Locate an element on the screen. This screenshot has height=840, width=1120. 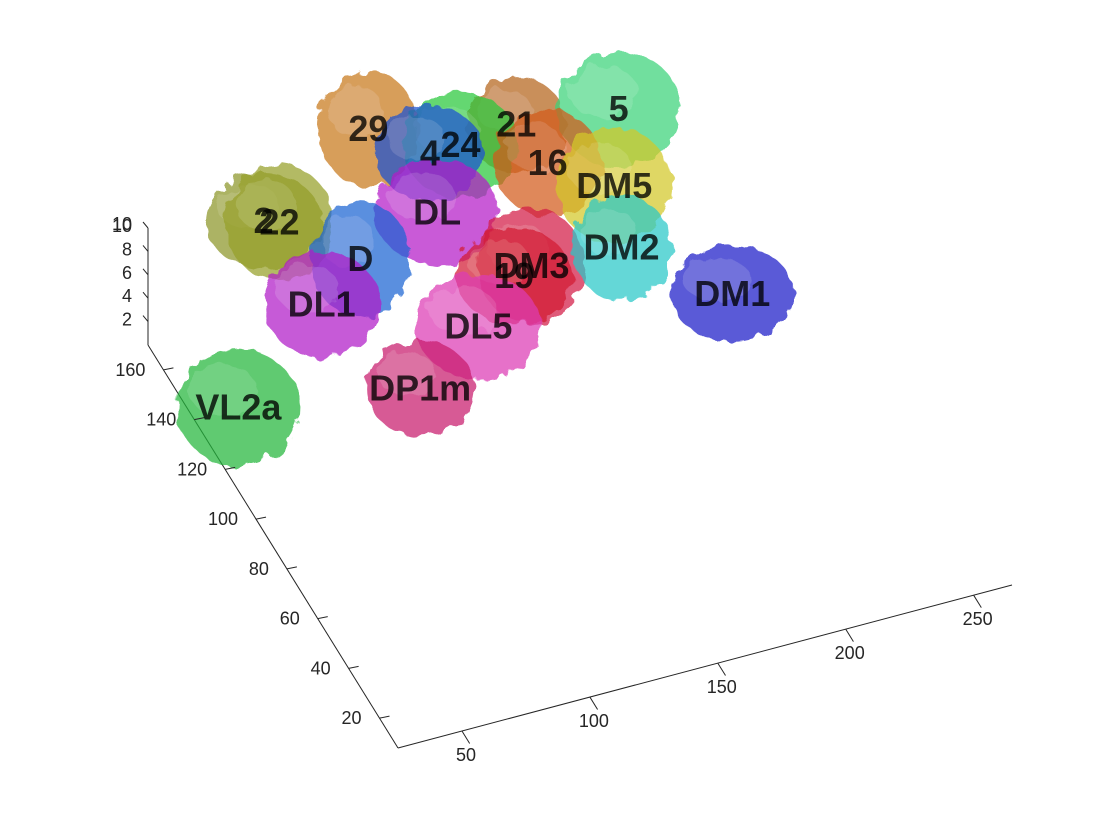
region-label-dm2: DM2 is located at coordinates (622, 247).